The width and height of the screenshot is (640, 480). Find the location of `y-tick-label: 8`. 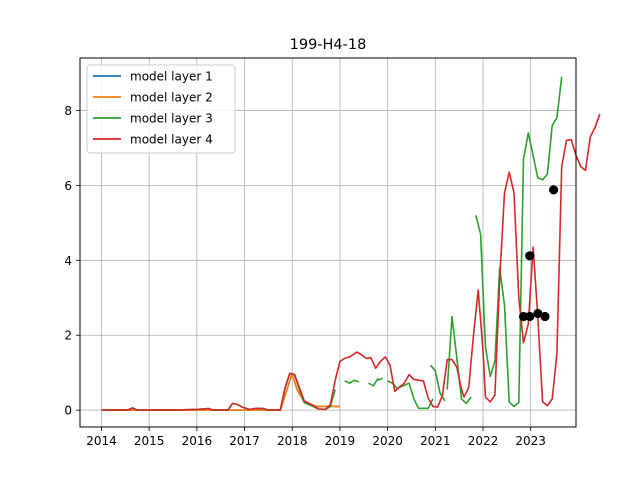

y-tick-label: 8 is located at coordinates (68, 111).